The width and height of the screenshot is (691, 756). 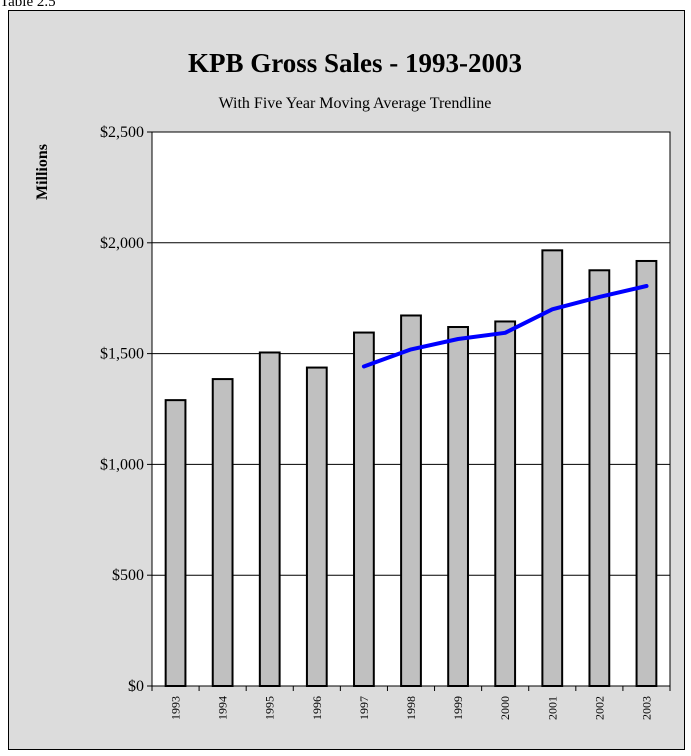 I want to click on x-tick-label: 1994, so click(x=223, y=708).